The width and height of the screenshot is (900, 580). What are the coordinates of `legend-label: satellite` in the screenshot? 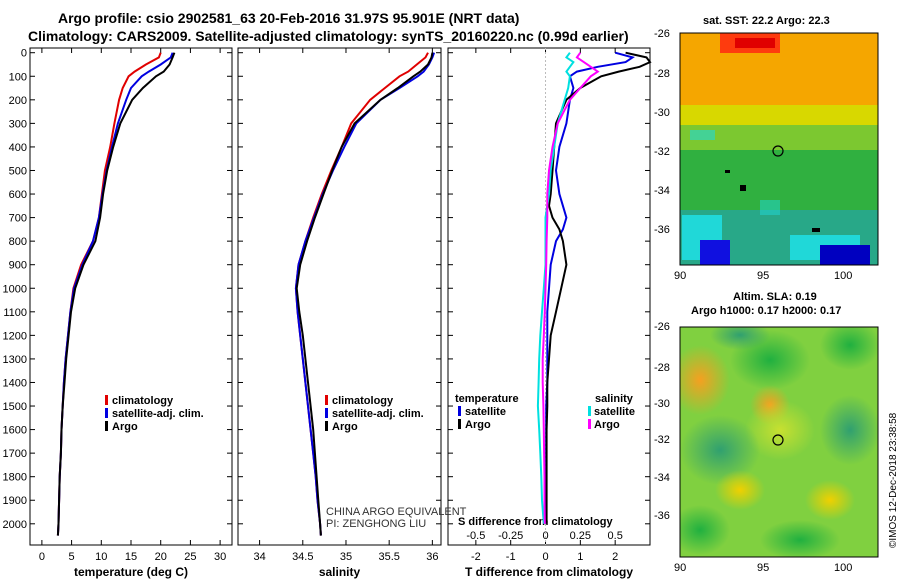 It's located at (614, 412).